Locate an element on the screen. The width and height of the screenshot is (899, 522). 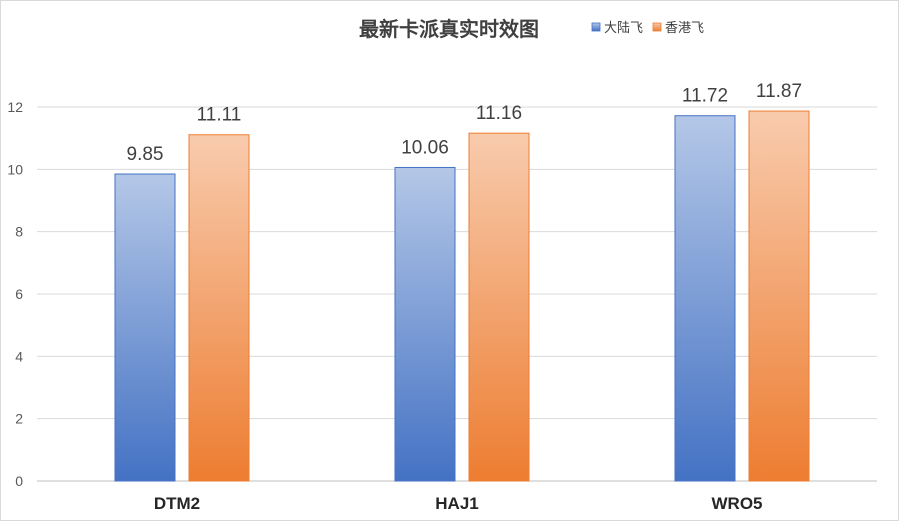
x-category-label: DTM2 is located at coordinates (177, 503).